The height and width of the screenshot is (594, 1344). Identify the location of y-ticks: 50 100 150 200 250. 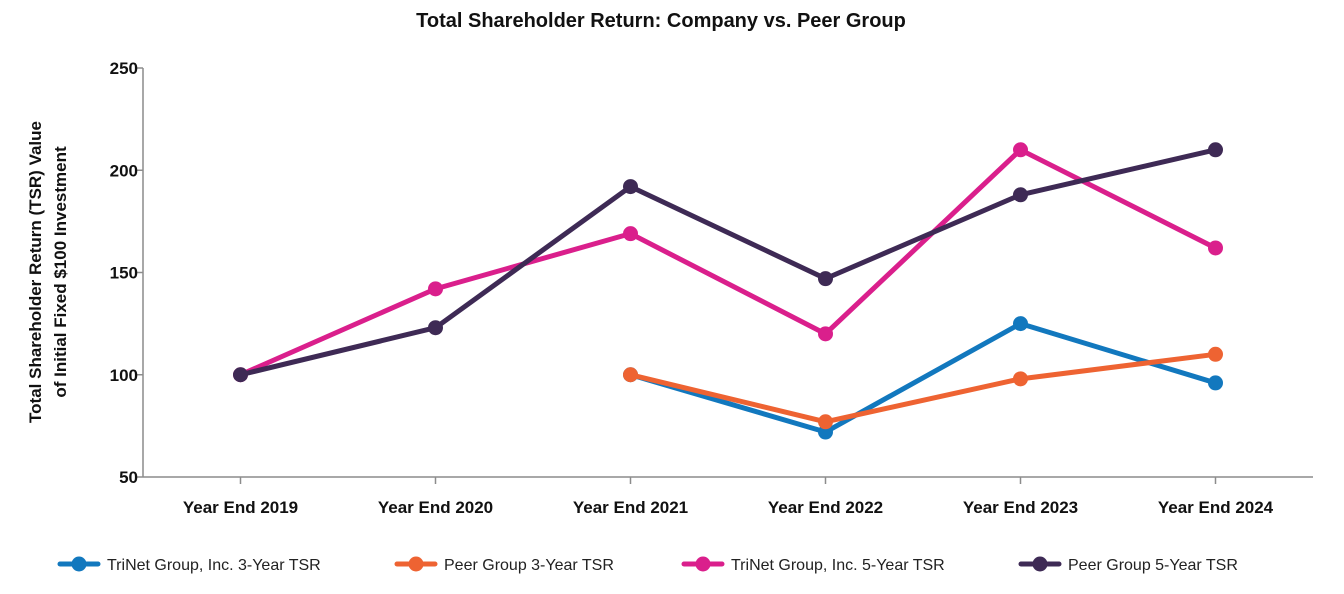
(126, 273).